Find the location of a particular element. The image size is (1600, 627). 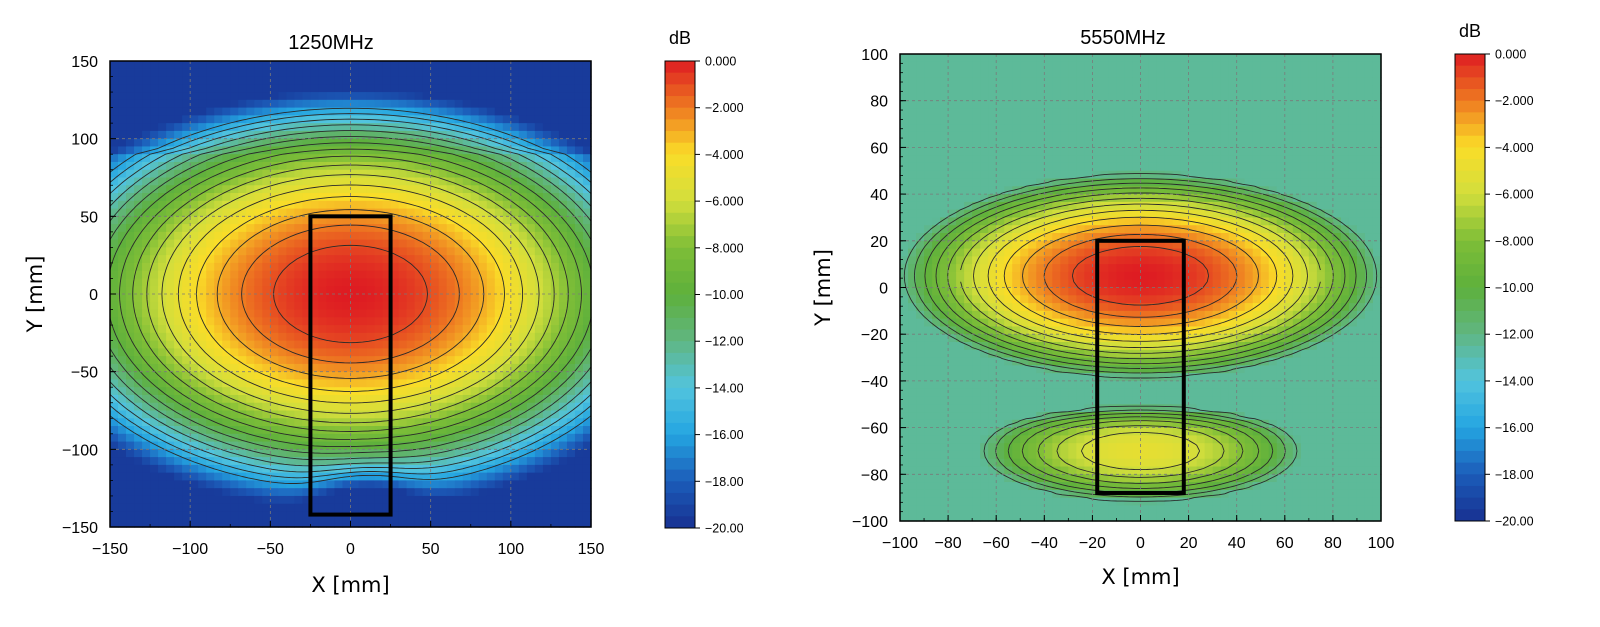

y-tick-label: 100 is located at coordinates (84, 140).